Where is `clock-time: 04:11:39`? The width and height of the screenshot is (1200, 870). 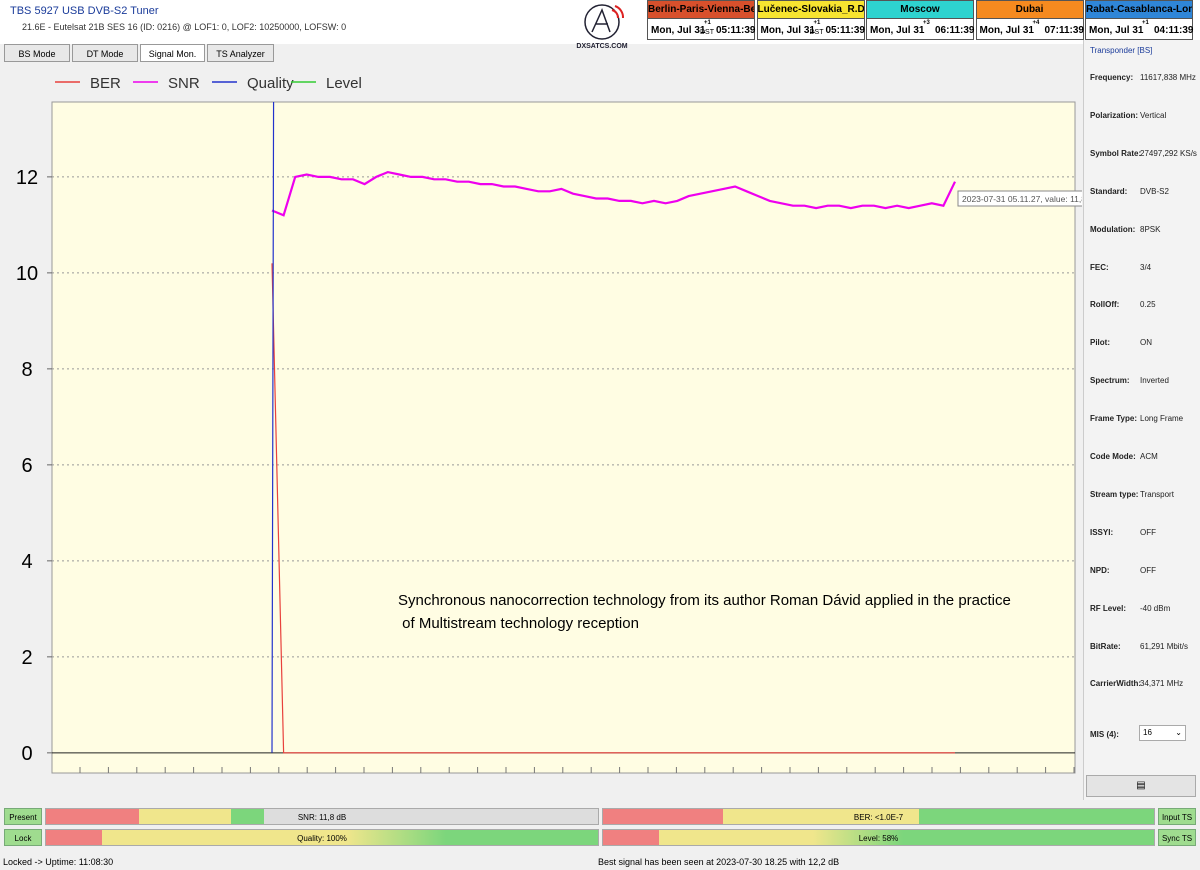 clock-time: 04:11:39 is located at coordinates (1174, 30).